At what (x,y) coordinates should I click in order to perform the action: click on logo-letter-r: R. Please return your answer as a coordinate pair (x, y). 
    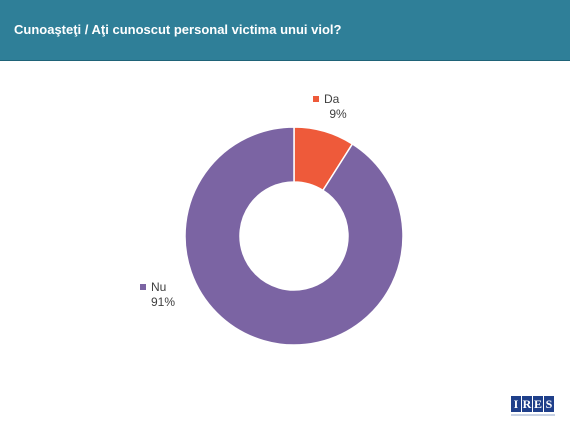
    Looking at the image, I should click on (527, 404).